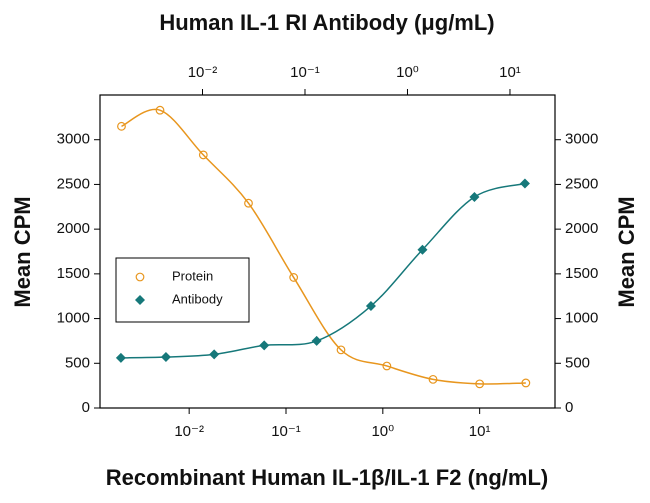 Image resolution: width=650 pixels, height=503 pixels. What do you see at coordinates (480, 431) in the screenshot?
I see `x-tick-label: 10¹` at bounding box center [480, 431].